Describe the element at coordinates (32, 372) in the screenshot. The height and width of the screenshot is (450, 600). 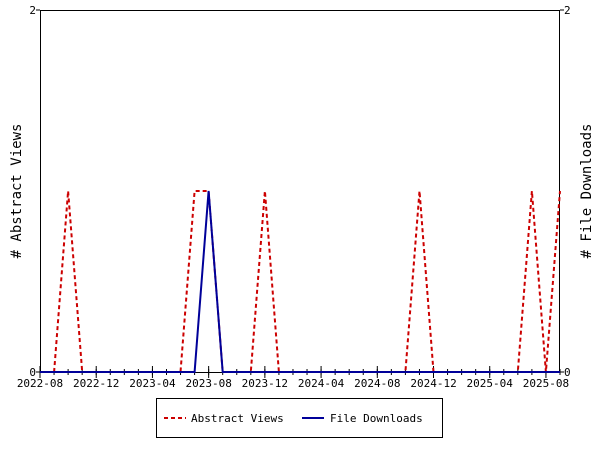
I see `y-tick-label-left: 0` at that location.